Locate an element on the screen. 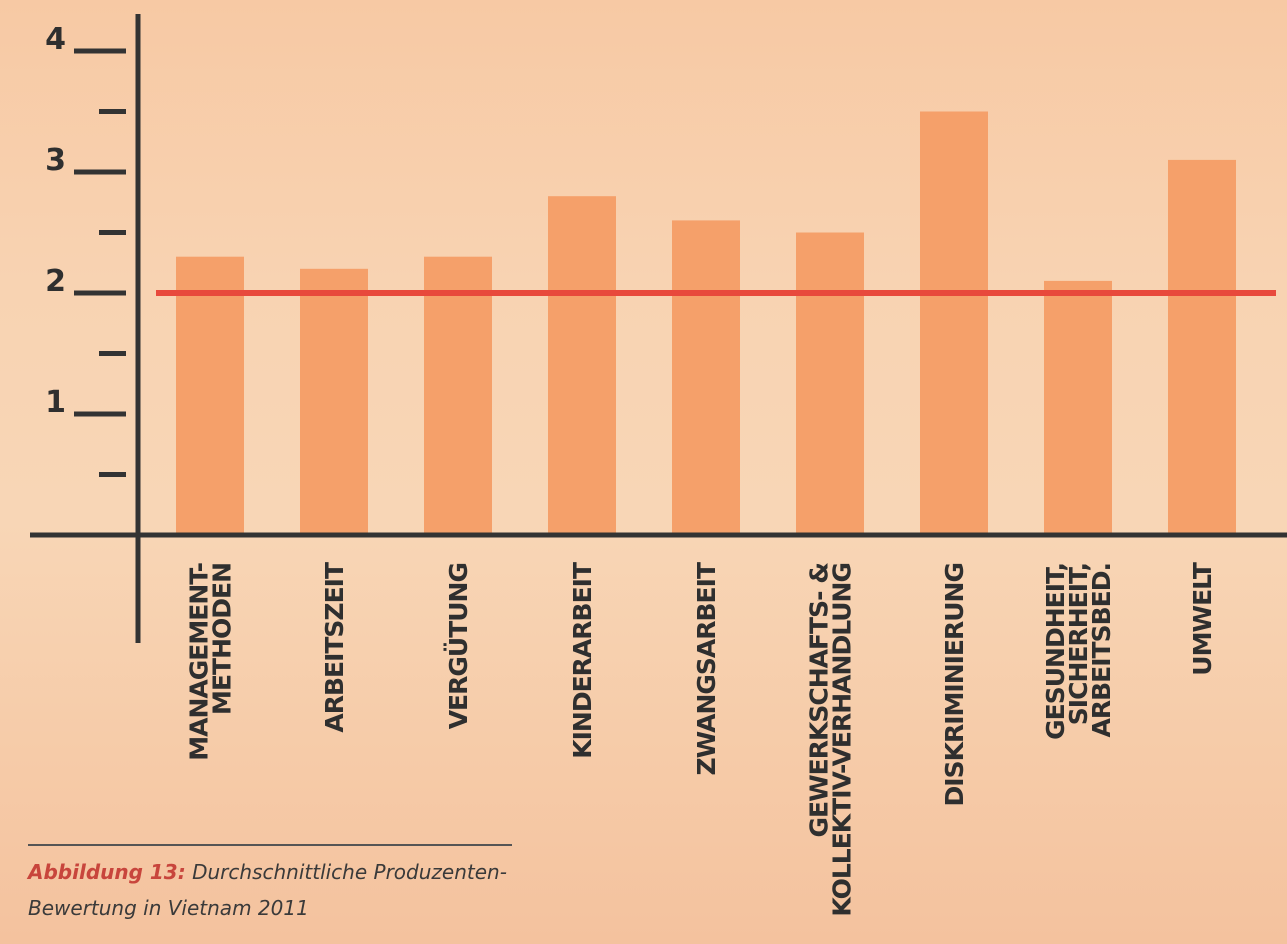 This screenshot has width=1287, height=944. category-label: KINDERARBEIT is located at coordinates (582, 660).